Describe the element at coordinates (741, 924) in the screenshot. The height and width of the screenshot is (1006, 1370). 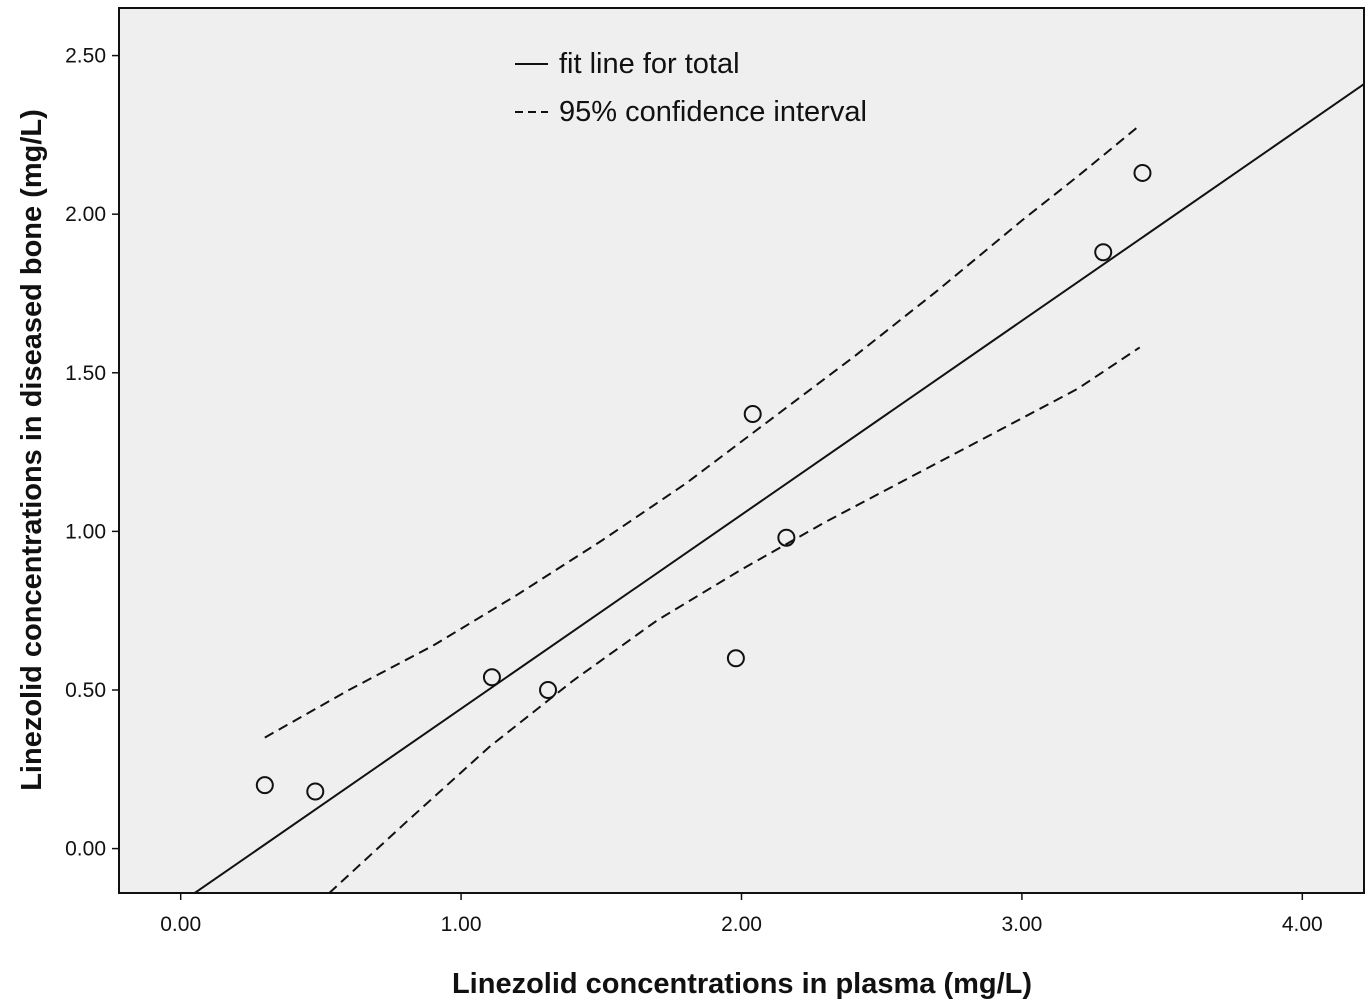
I see `x-tick-label: 2.00` at that location.